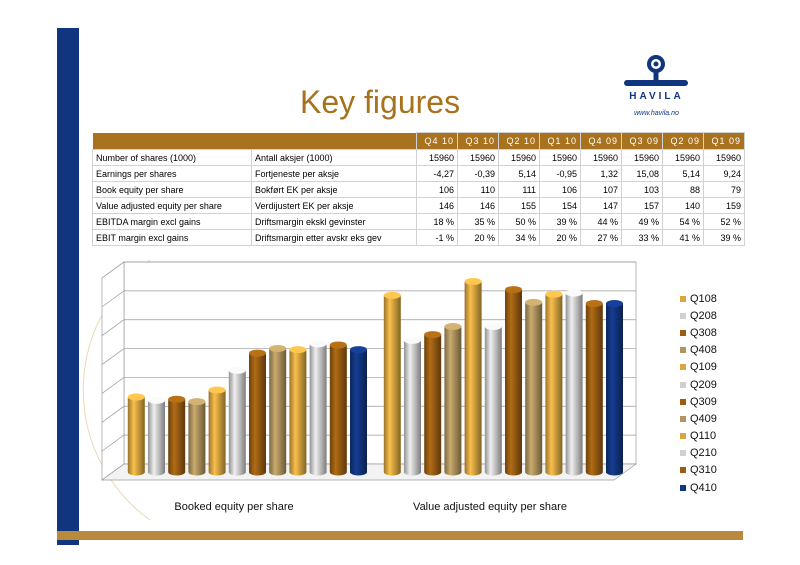 Image resolution: width=800 pixels, height=565 pixels. I want to click on row-label-norwegian: Bokført EK per aksje, so click(334, 189).